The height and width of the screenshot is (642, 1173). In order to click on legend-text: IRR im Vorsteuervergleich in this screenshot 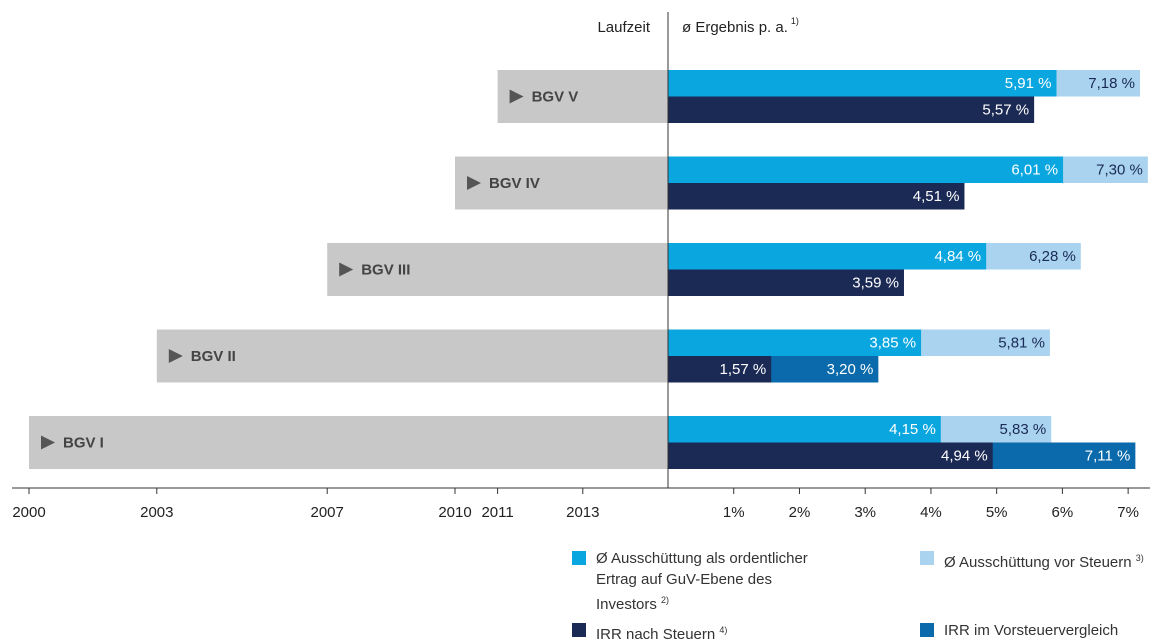, I will do `click(1031, 630)`.